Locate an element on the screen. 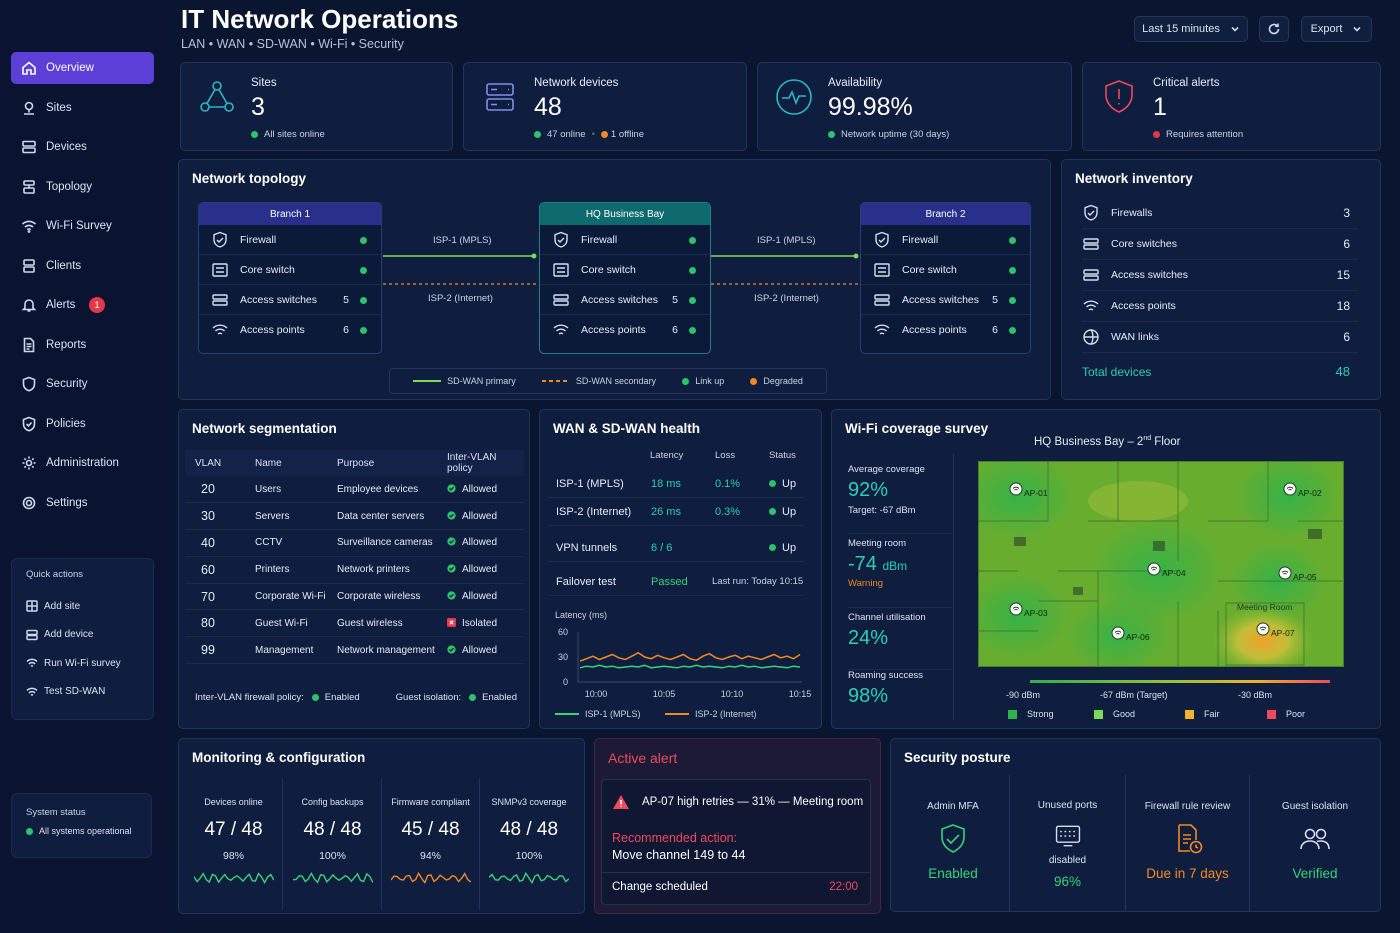  security-admin-mfa: Admin MFA Enabled is located at coordinates (953, 843).